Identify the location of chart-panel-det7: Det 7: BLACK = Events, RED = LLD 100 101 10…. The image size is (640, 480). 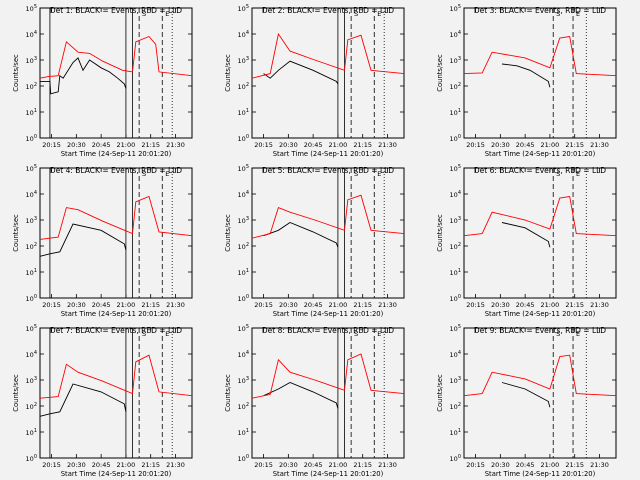
(102, 401).